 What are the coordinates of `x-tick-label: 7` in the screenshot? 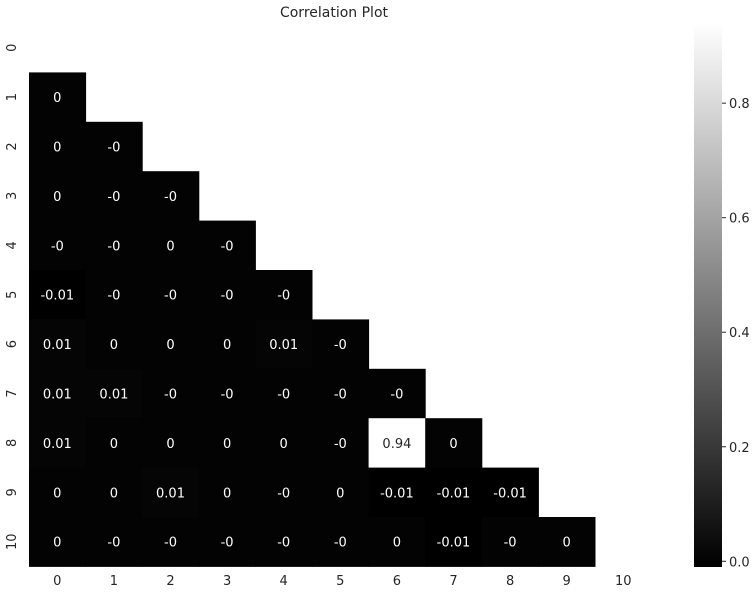 It's located at (453, 581).